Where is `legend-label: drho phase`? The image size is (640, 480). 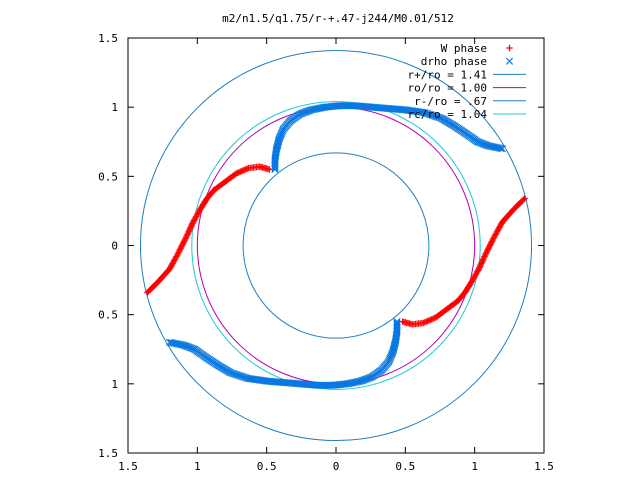
legend-label: drho phase is located at coordinates (454, 61).